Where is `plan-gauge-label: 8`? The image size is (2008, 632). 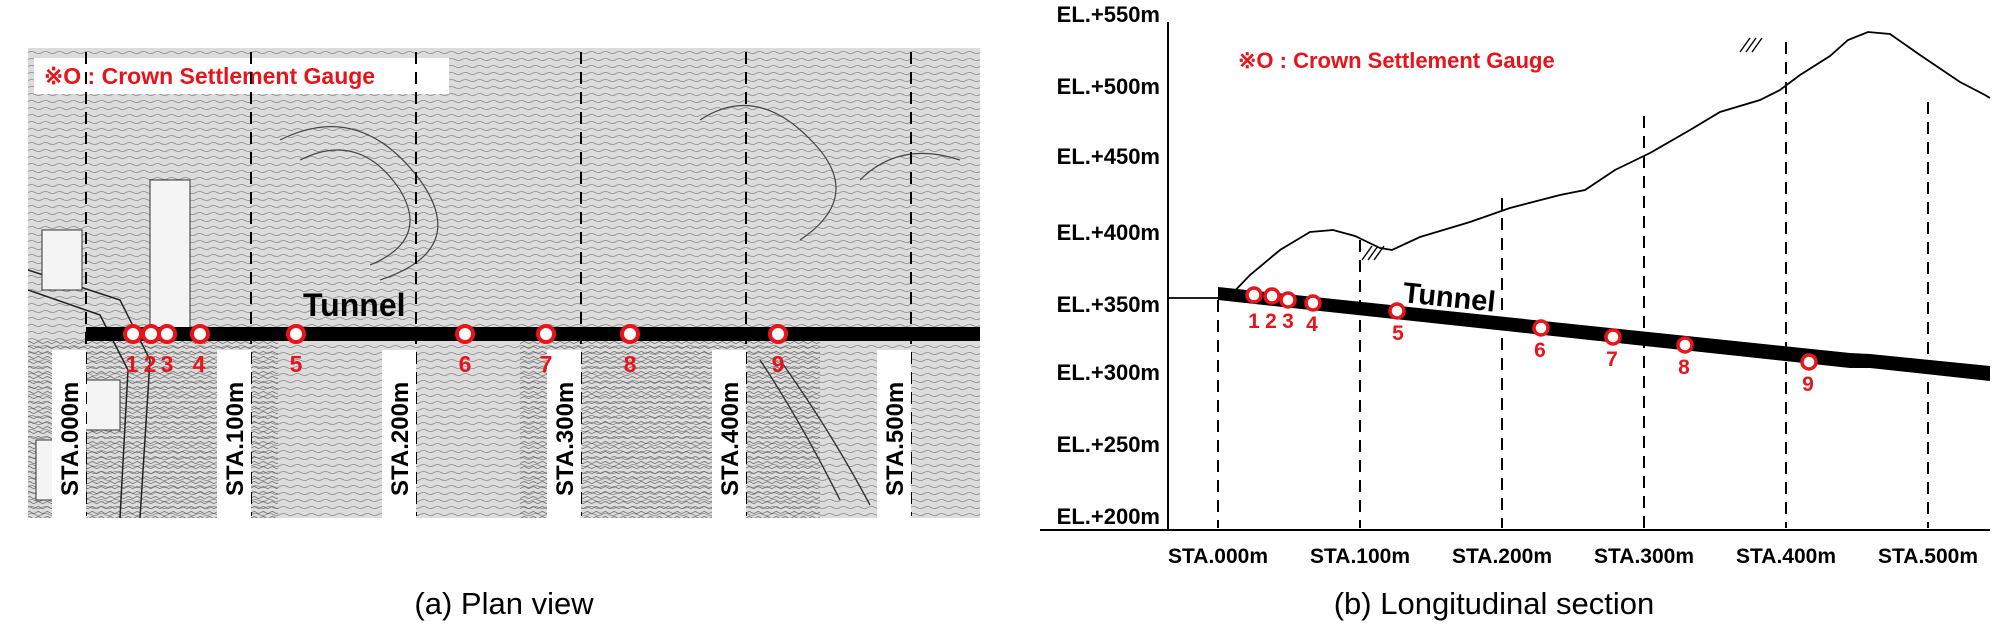 plan-gauge-label: 8 is located at coordinates (630, 364).